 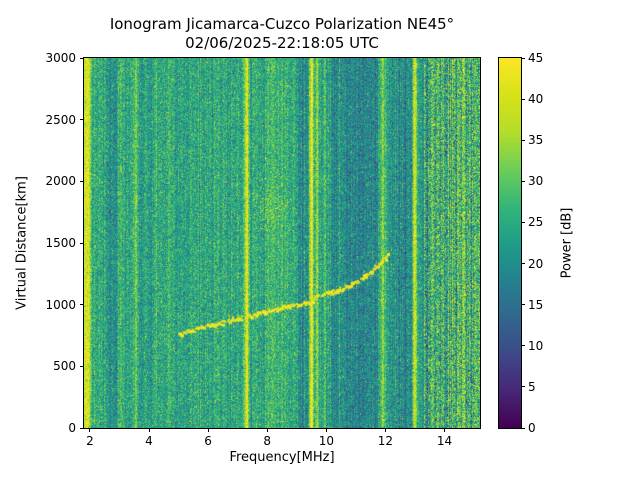 What do you see at coordinates (267, 441) in the screenshot?
I see `x-tick-label: 8` at bounding box center [267, 441].